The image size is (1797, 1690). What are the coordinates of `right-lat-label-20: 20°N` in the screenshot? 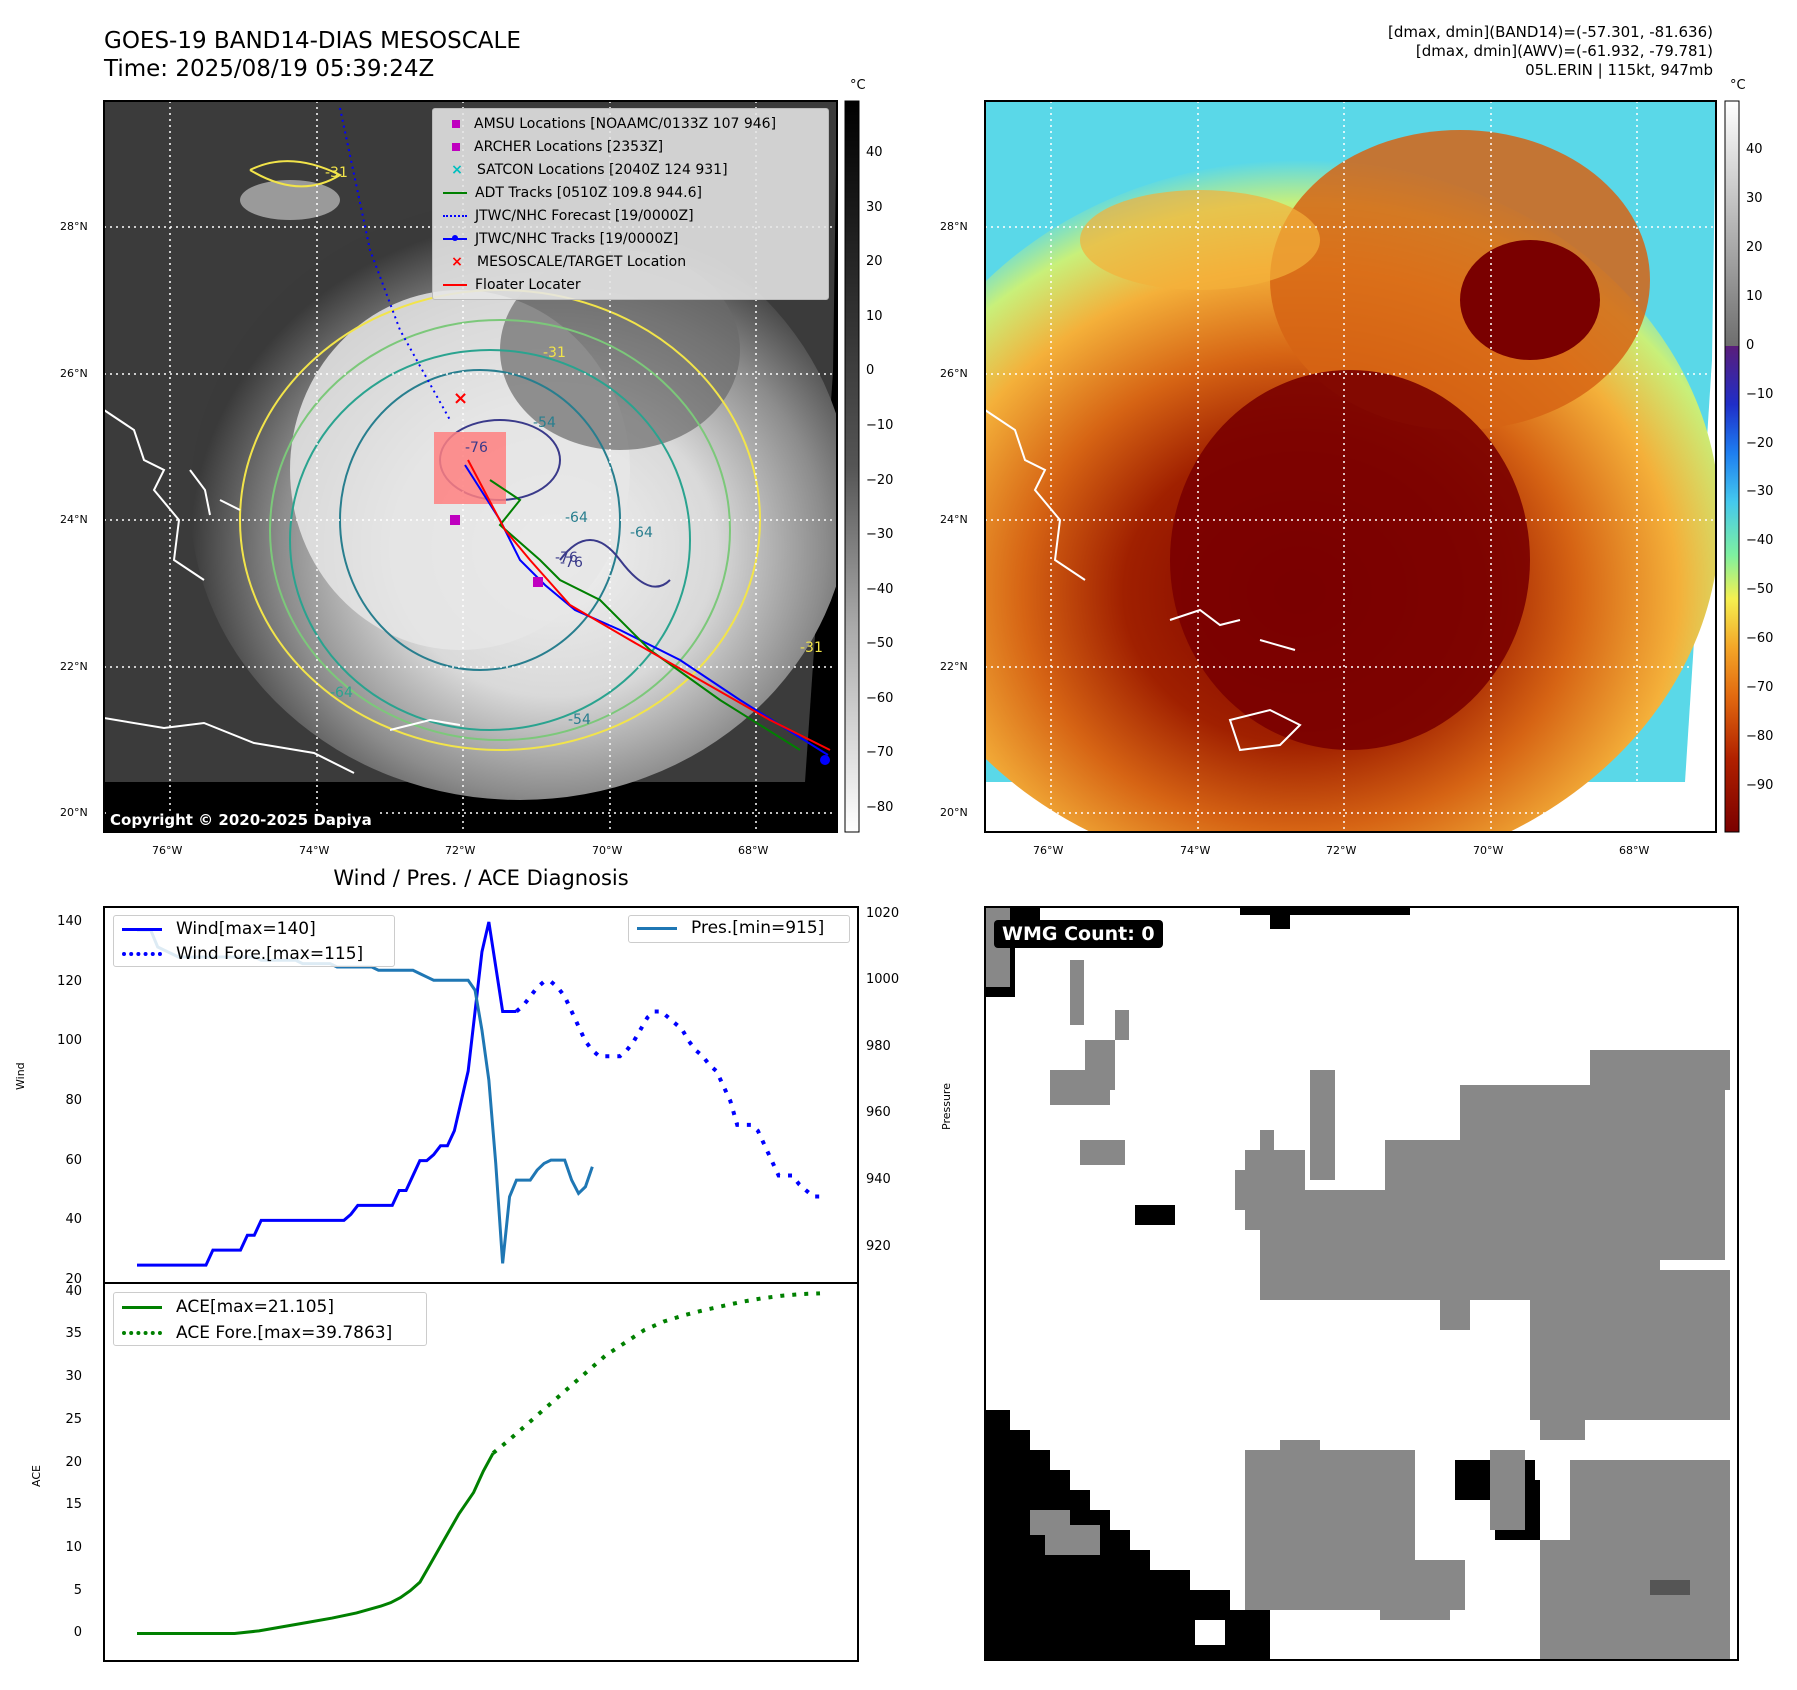 It's located at (954, 812).